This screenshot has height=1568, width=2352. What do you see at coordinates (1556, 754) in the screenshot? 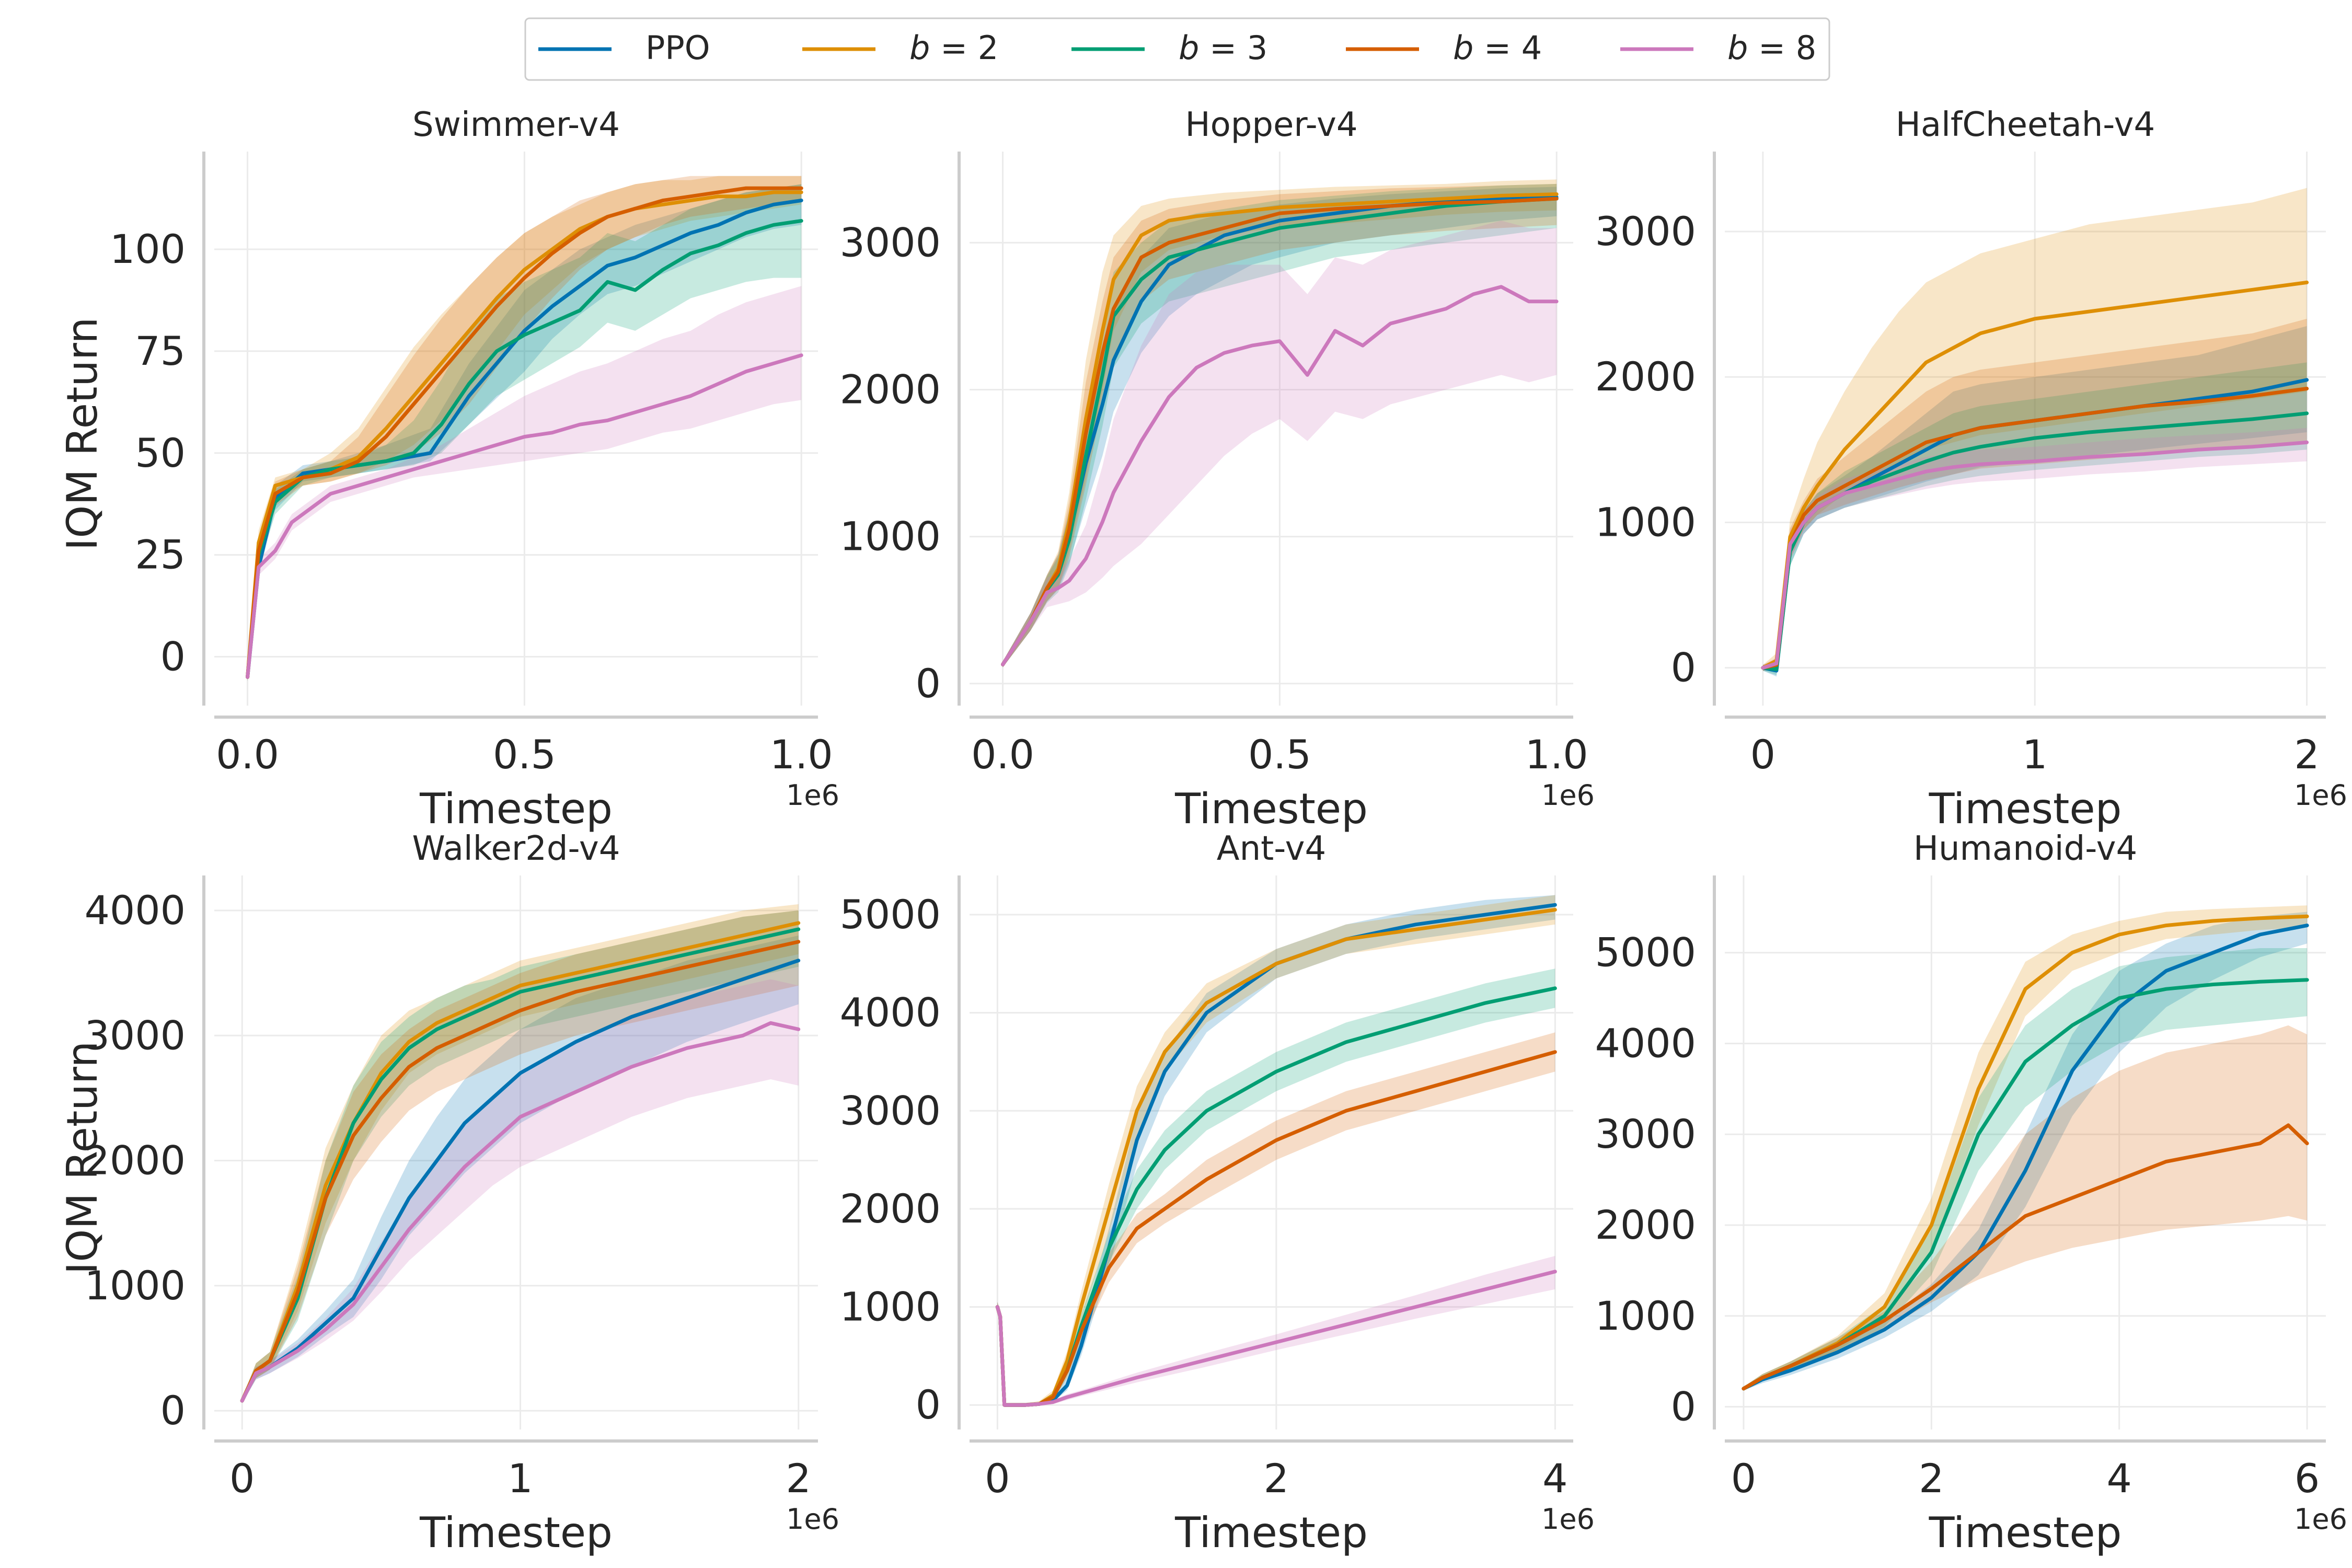
I see `x-tick-label: 1.0` at bounding box center [1556, 754].